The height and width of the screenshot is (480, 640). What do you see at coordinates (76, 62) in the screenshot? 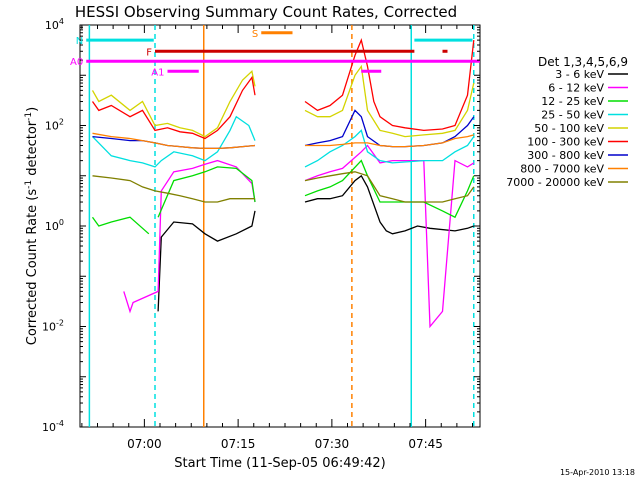
I see `flag-label-a0: A0` at bounding box center [76, 62].